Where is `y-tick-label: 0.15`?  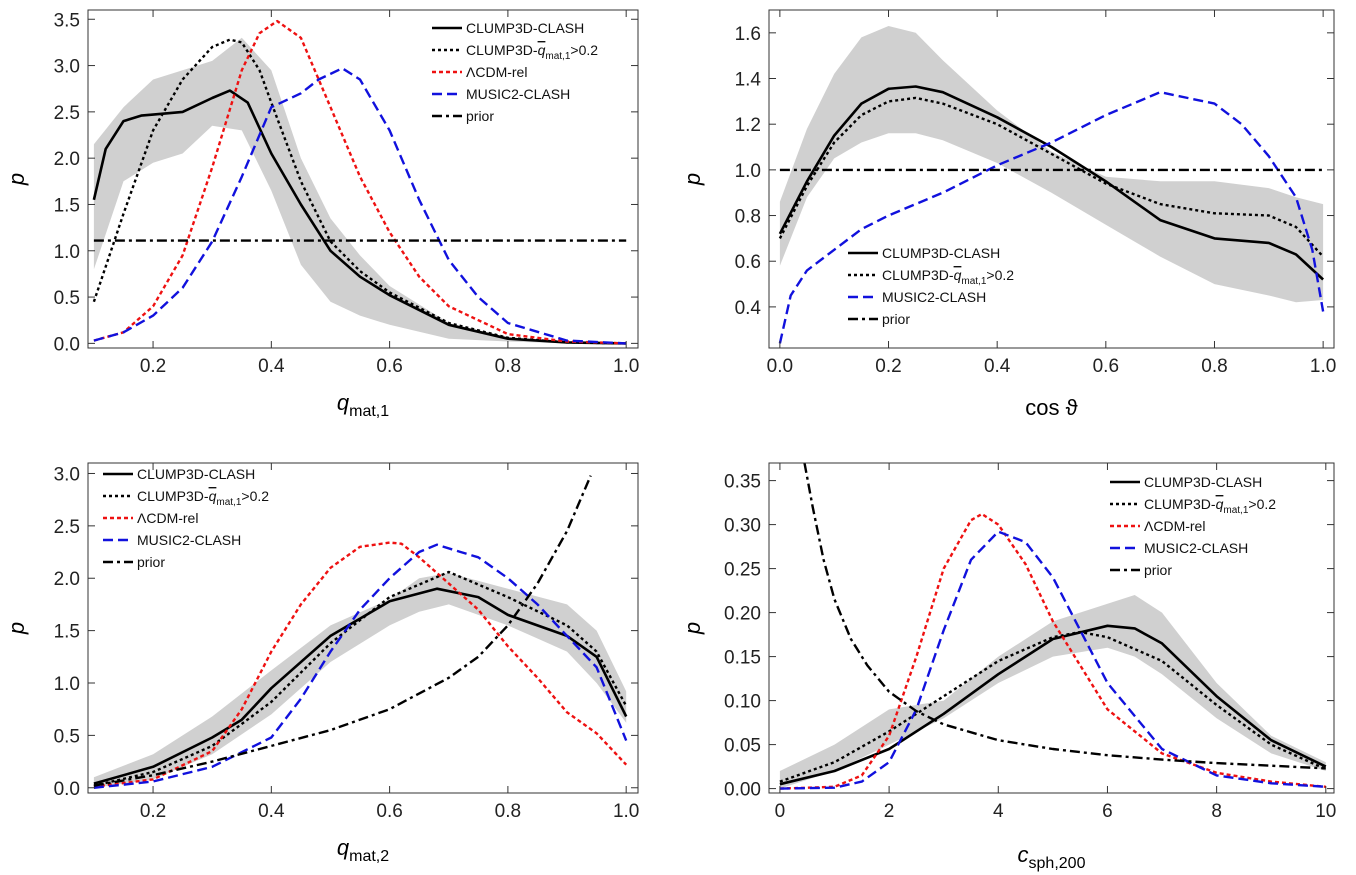 y-tick-label: 0.15 is located at coordinates (742, 658).